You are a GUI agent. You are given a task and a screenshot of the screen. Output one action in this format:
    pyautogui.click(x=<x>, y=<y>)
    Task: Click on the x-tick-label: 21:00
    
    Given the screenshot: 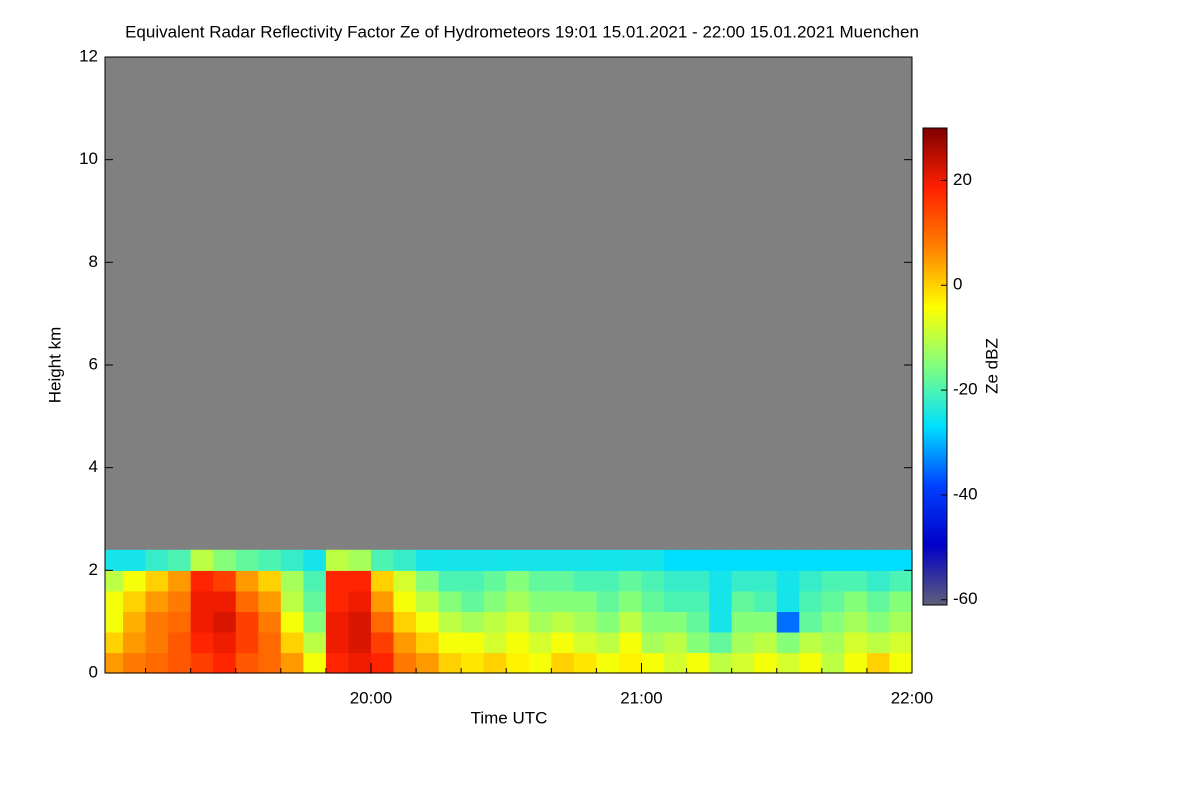 What is the action you would take?
    pyautogui.click(x=641, y=697)
    